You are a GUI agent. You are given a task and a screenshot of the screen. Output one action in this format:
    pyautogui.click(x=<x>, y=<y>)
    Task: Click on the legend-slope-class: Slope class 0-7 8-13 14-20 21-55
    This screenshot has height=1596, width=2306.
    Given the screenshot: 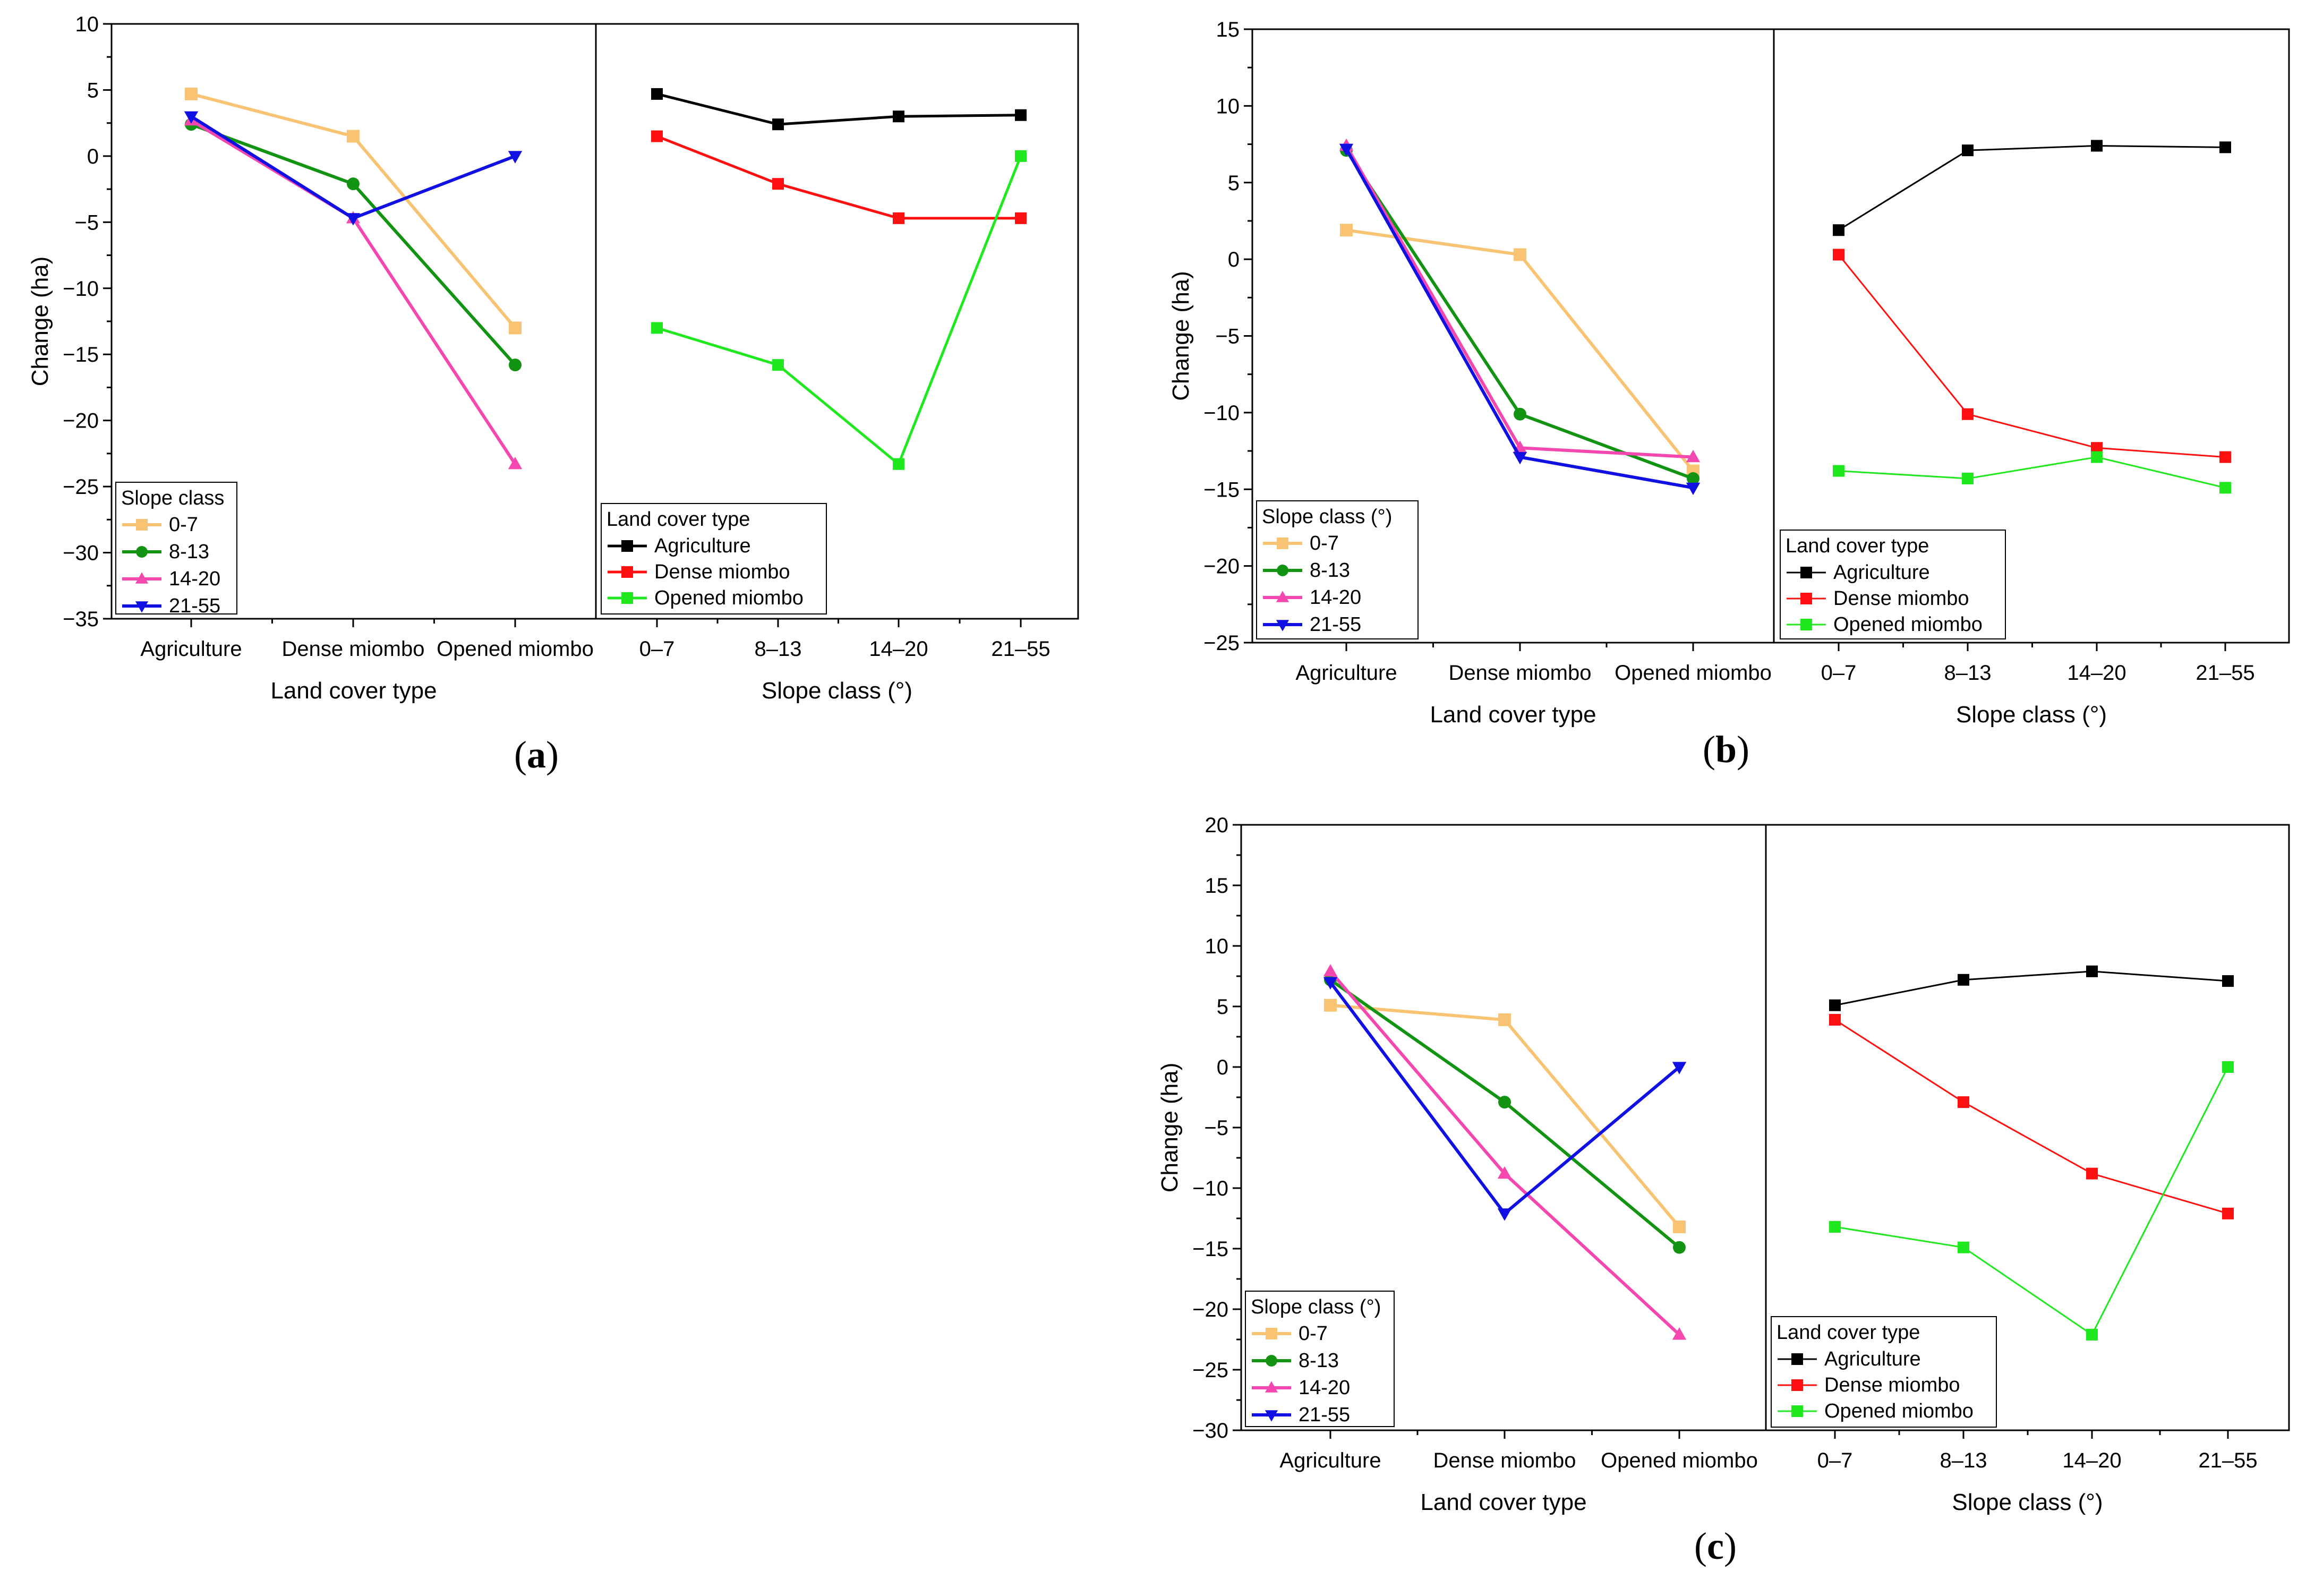 What is the action you would take?
    pyautogui.click(x=176, y=549)
    